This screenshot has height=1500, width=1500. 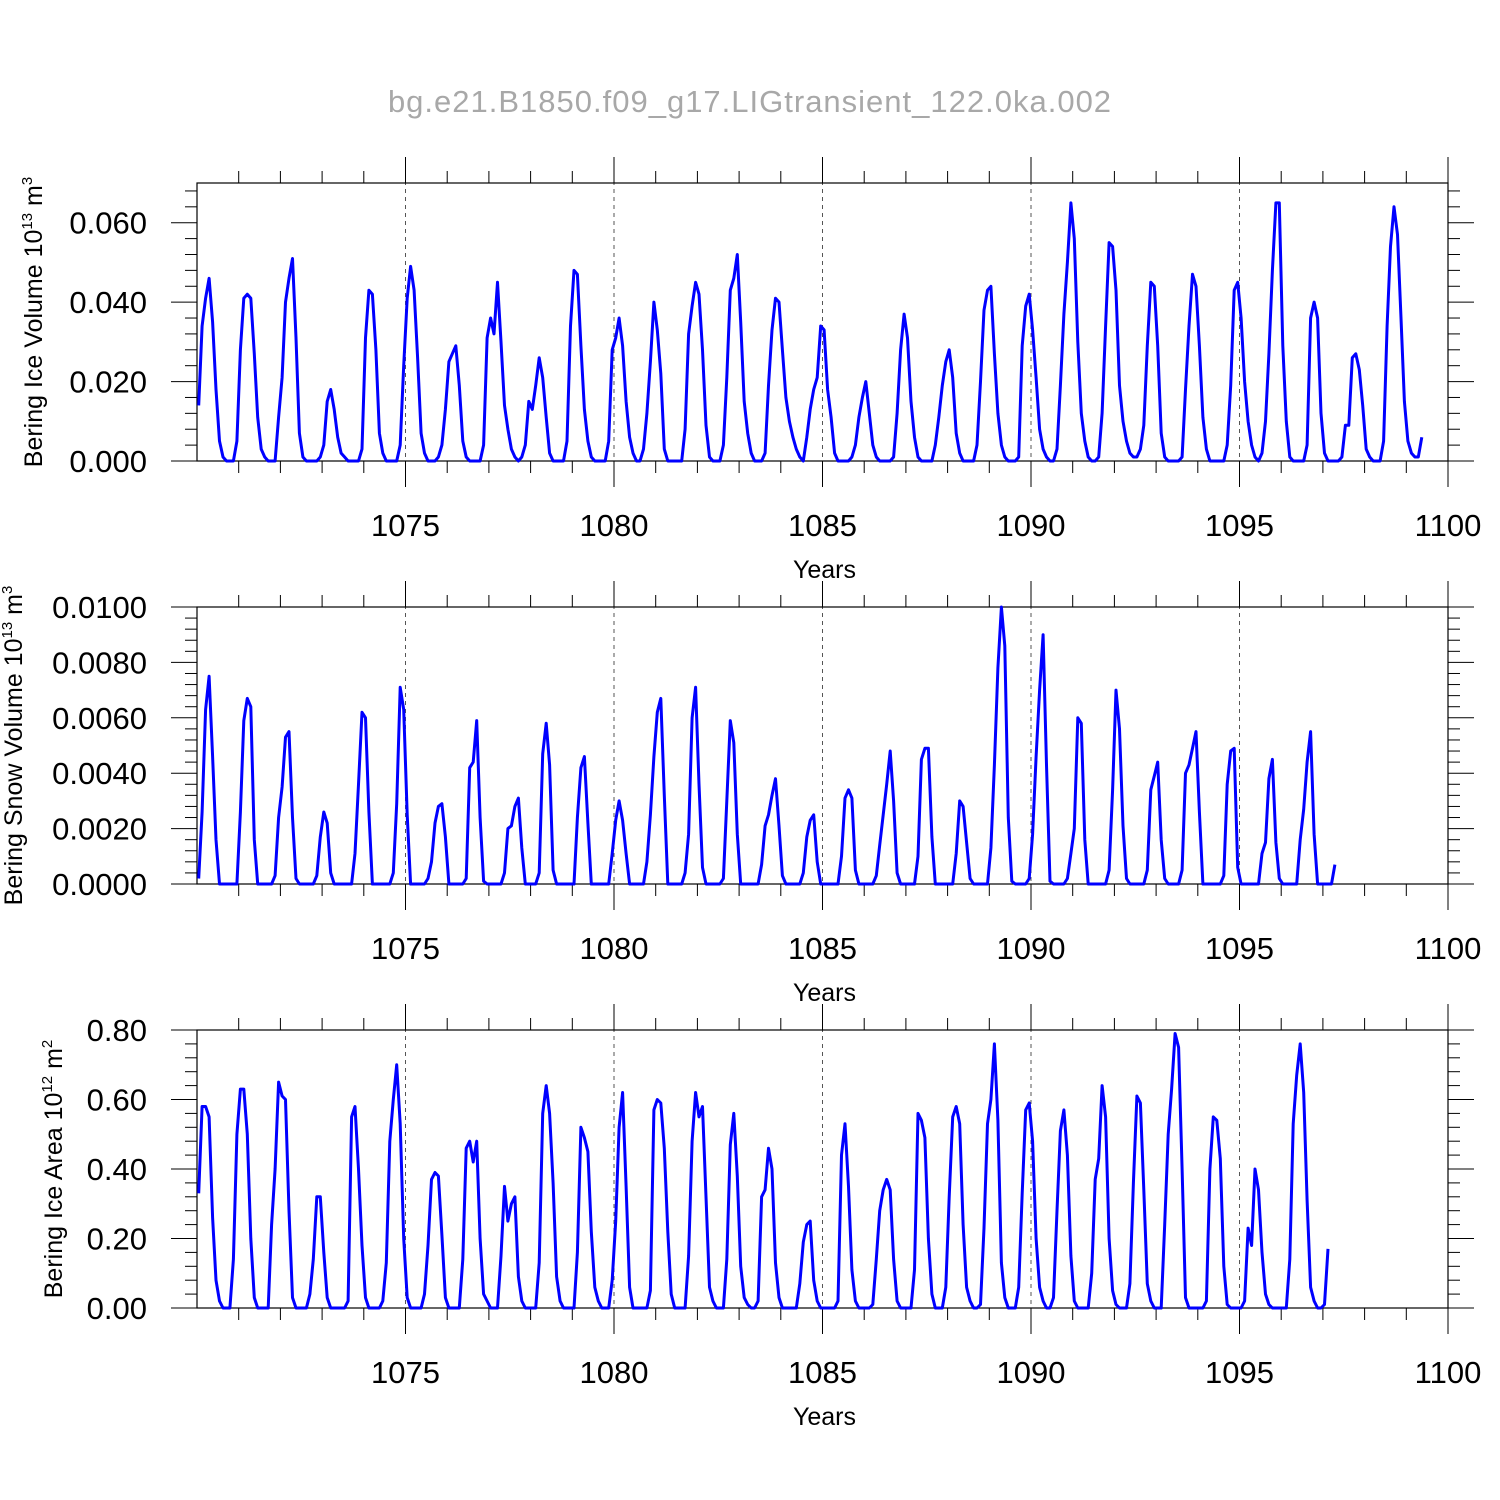 I want to click on y-tick-label: 0.0100, so click(x=99, y=607).